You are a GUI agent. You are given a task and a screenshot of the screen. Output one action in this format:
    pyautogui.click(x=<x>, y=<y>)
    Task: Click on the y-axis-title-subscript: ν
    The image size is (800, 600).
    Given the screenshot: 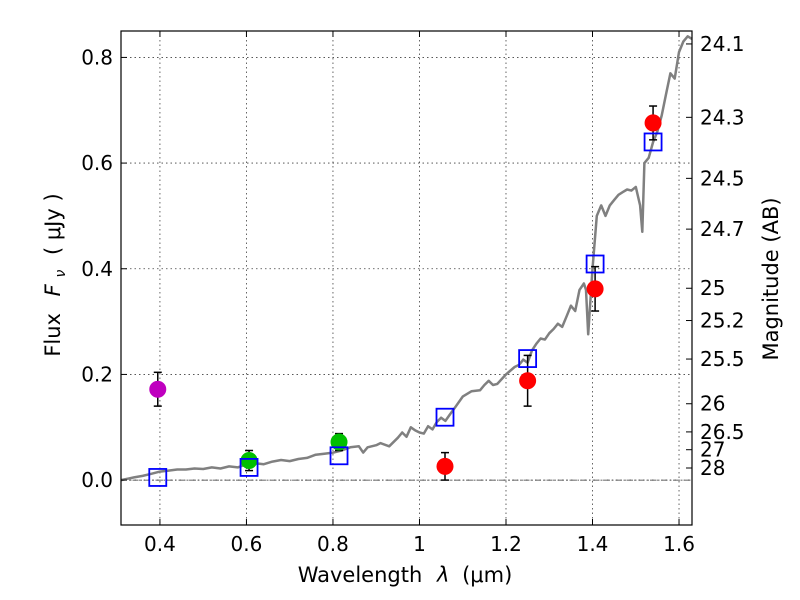 What is the action you would take?
    pyautogui.click(x=61, y=274)
    